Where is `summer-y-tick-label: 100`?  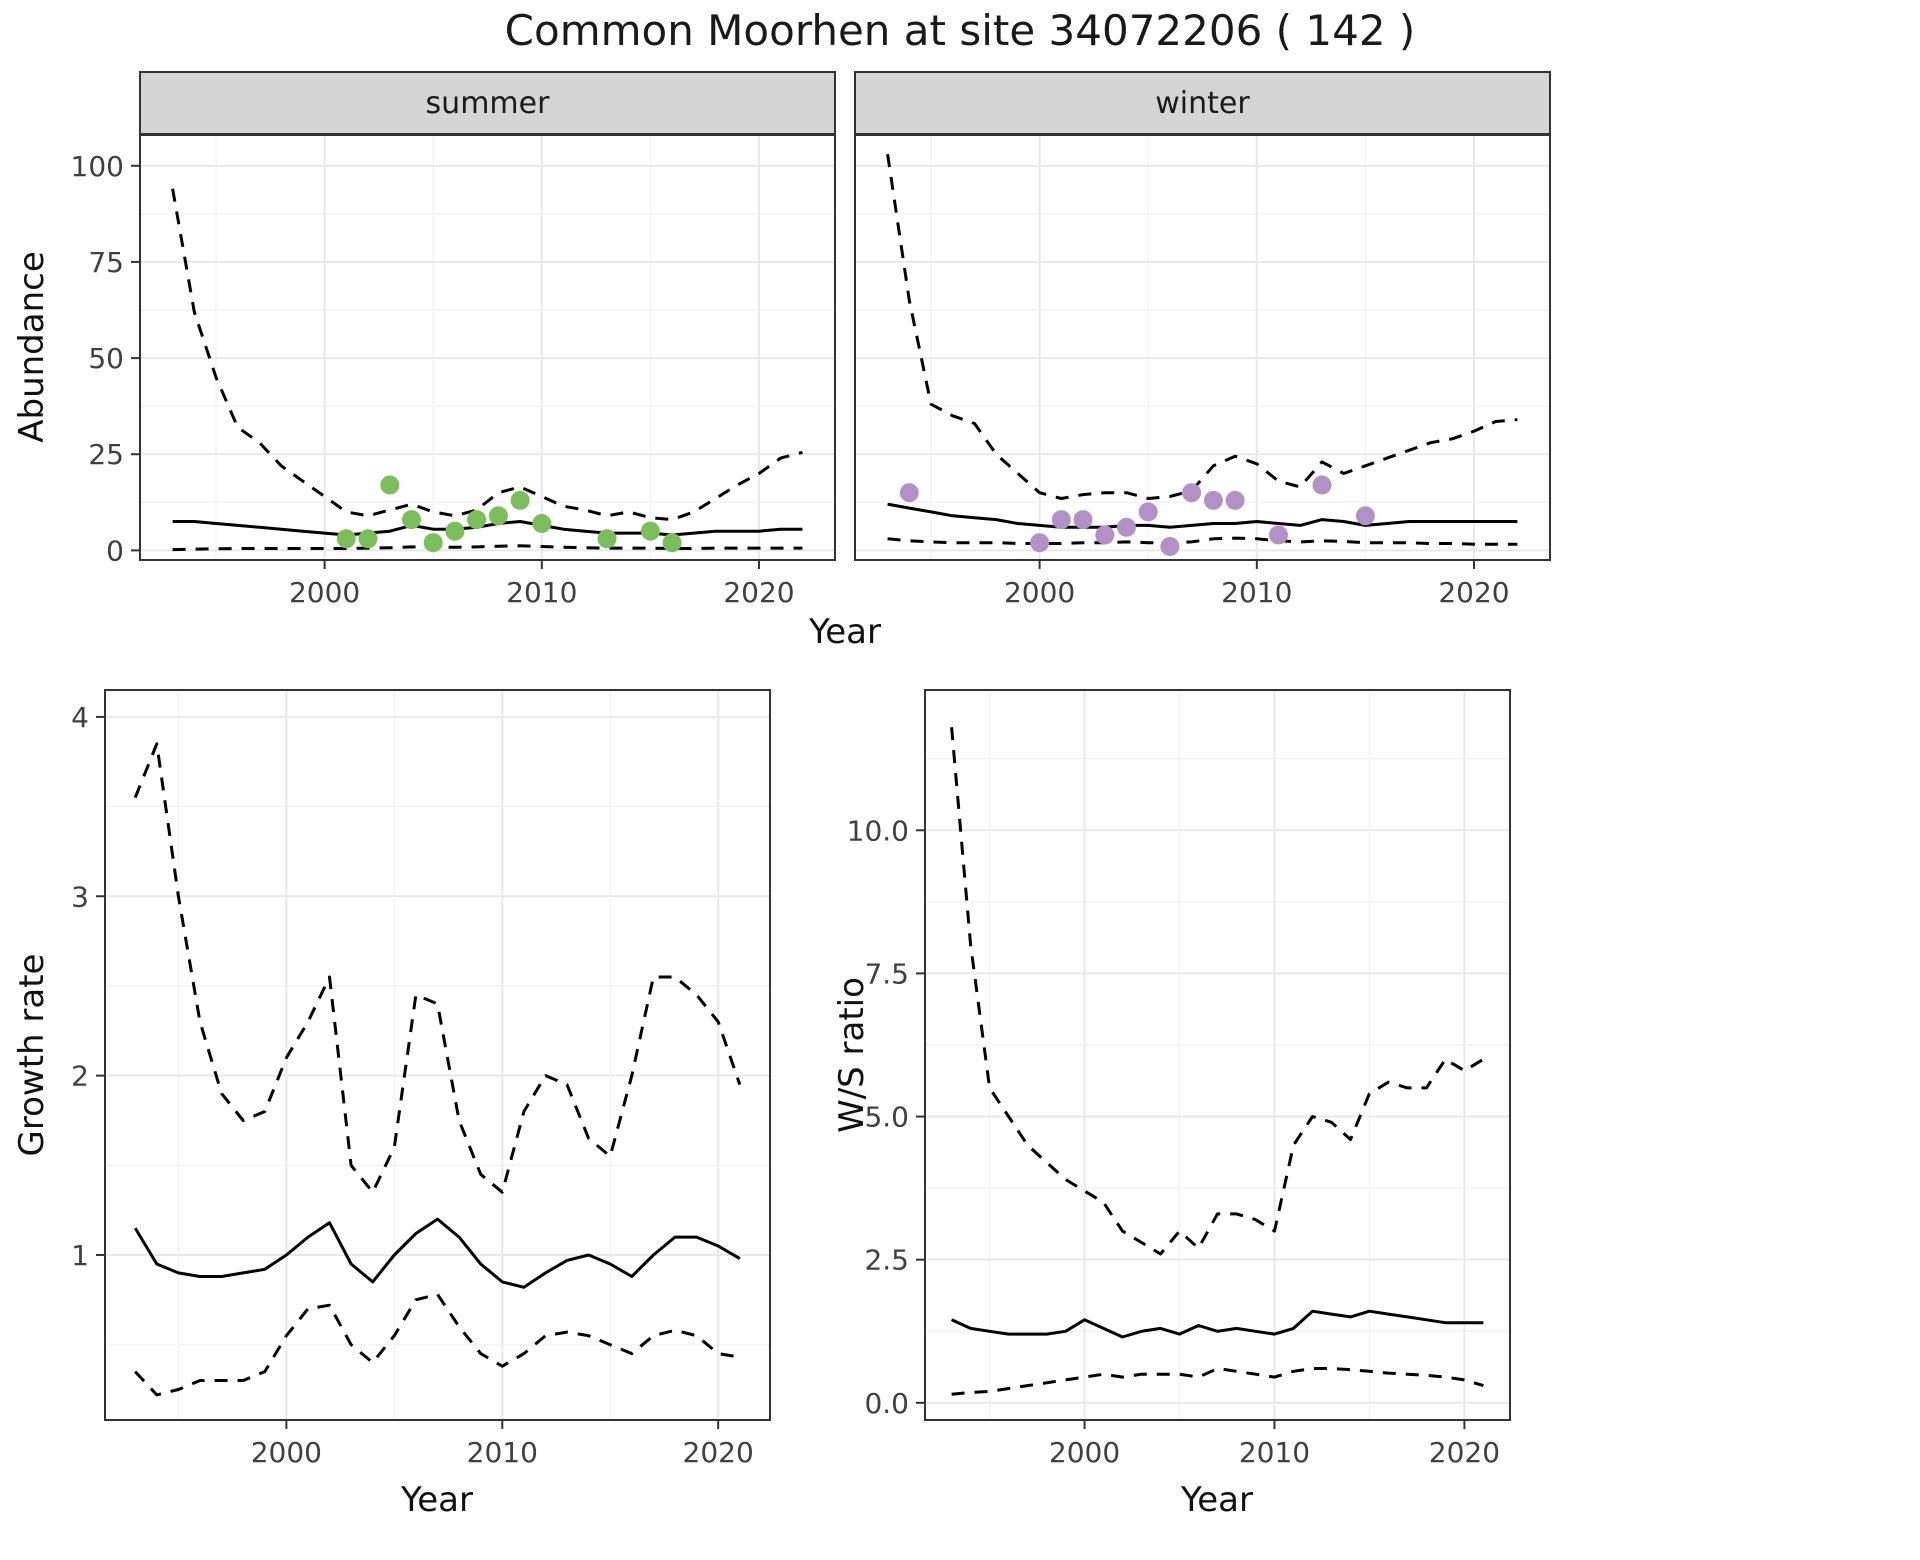
summer-y-tick-label: 100 is located at coordinates (97, 166).